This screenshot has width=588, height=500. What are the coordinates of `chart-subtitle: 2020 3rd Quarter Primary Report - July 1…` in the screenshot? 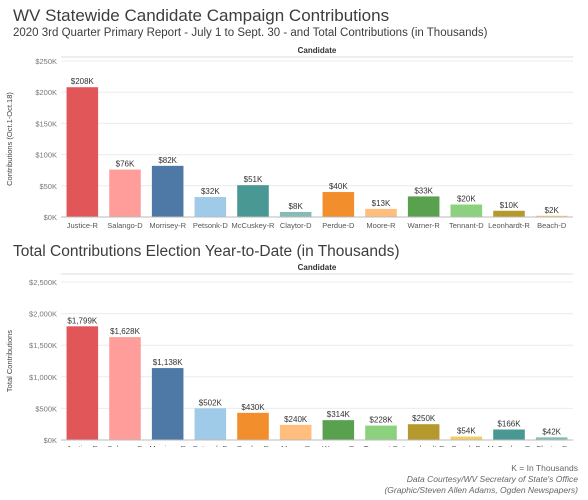 It's located at (250, 33).